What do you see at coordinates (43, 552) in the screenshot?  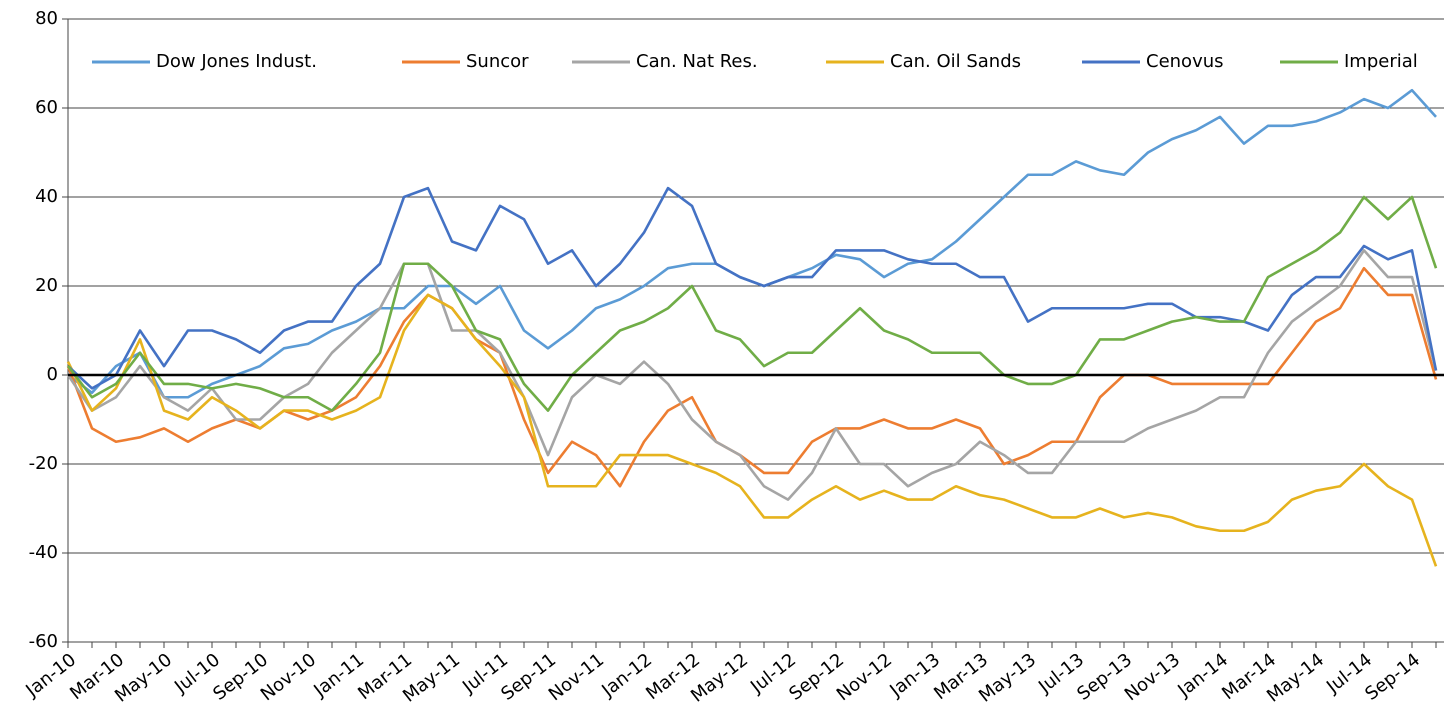 I see `y-tick-label: -40` at bounding box center [43, 552].